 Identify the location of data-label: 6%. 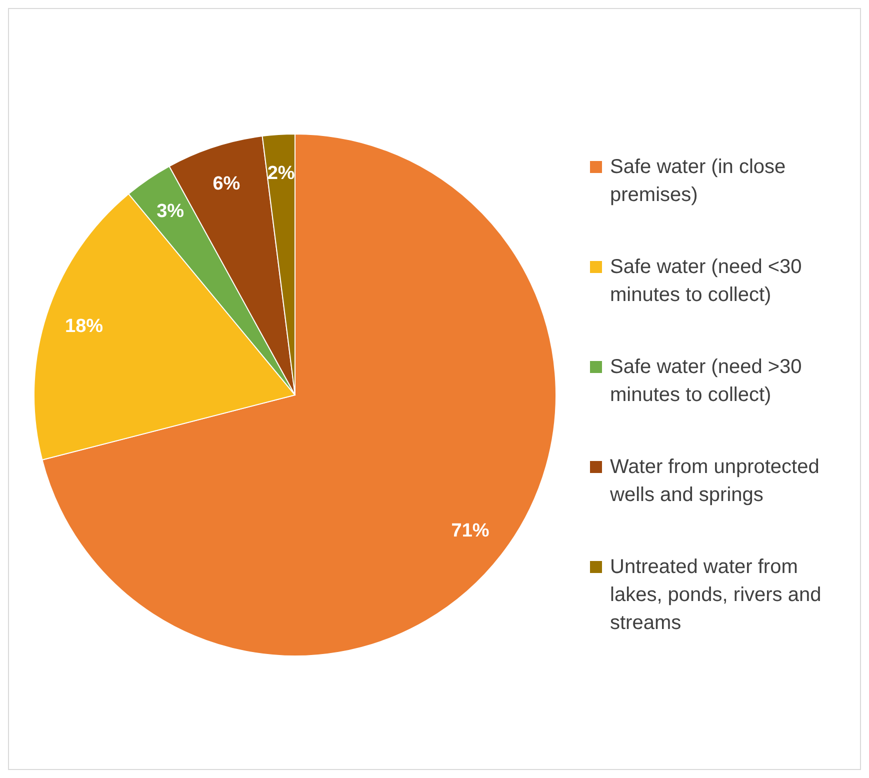
(226, 184).